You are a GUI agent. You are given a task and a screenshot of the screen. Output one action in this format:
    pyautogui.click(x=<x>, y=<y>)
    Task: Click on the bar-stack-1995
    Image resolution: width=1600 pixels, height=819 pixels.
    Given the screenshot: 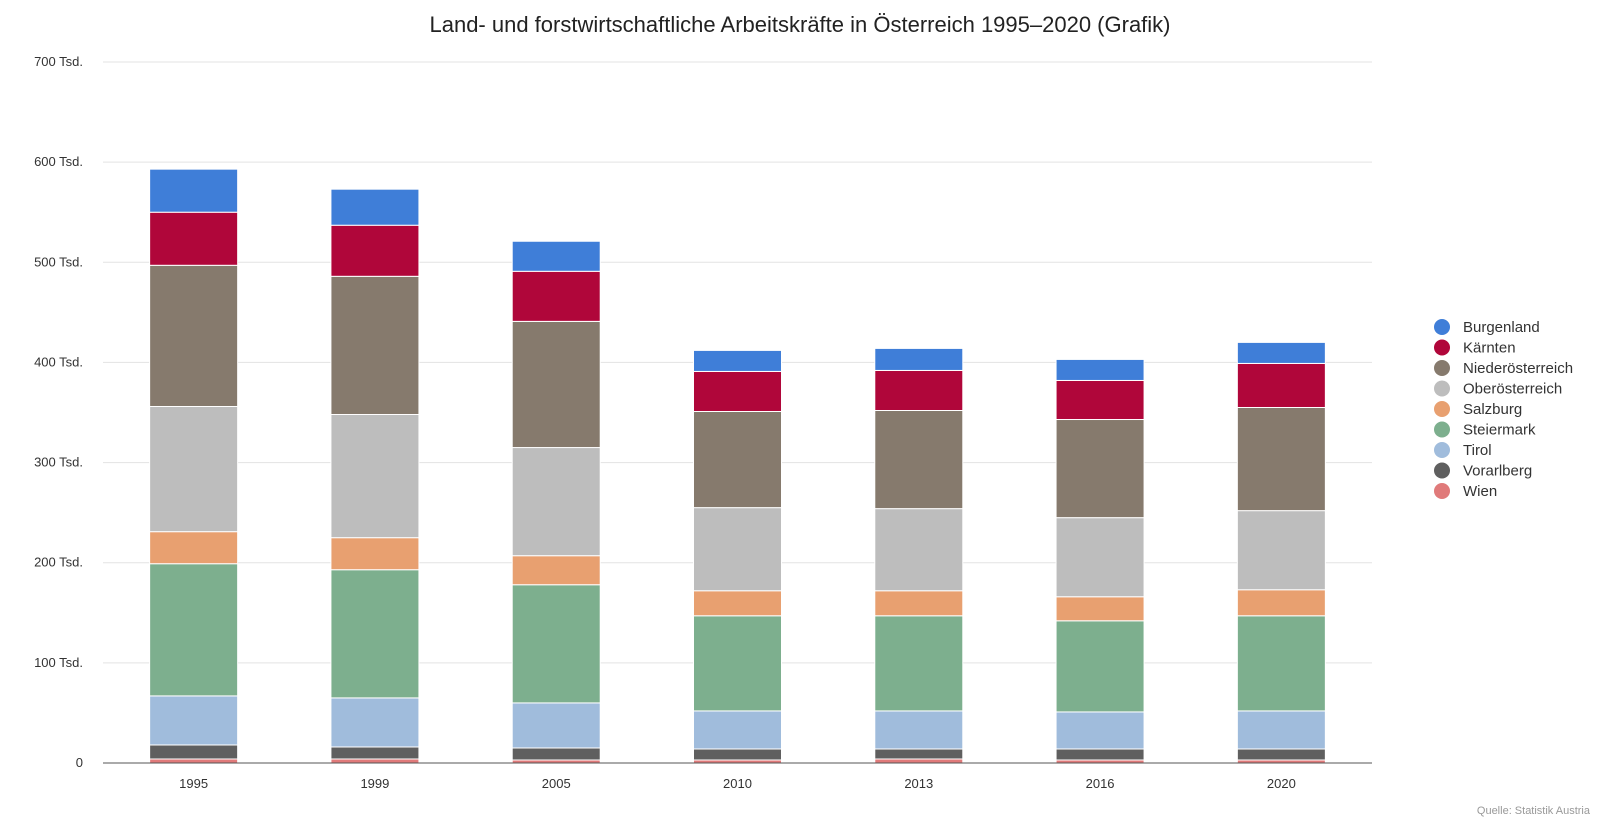 What is the action you would take?
    pyautogui.click(x=194, y=466)
    